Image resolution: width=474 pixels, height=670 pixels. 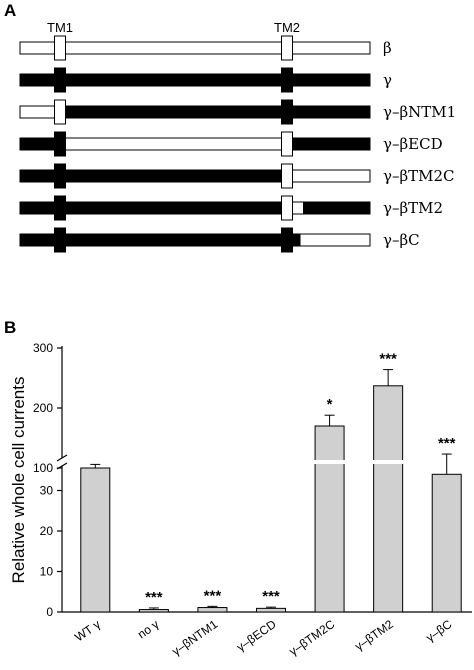 What do you see at coordinates (87, 630) in the screenshot?
I see `x-tick-label: WT γ` at bounding box center [87, 630].